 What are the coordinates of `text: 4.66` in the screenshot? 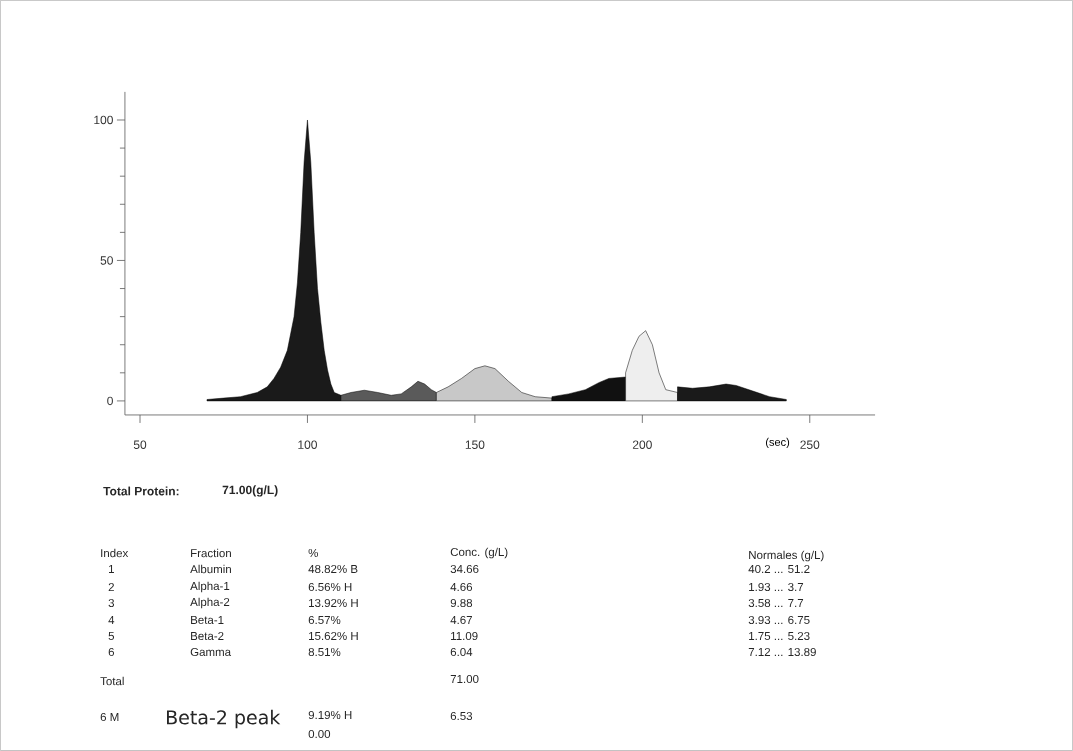 It's located at (461, 587).